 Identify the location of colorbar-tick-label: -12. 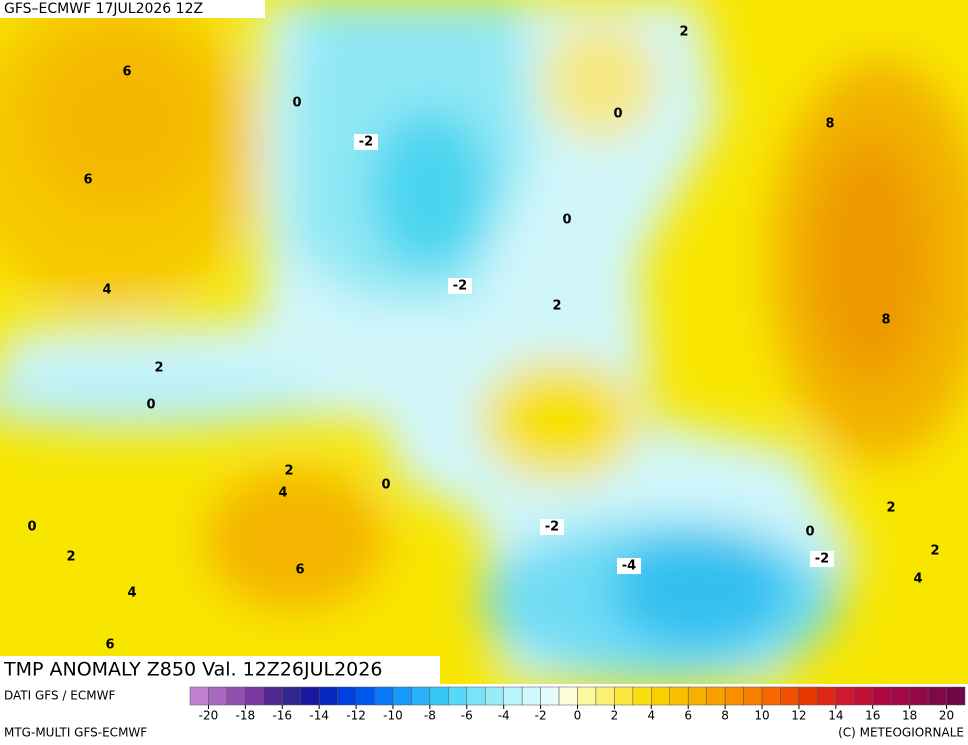
(356, 716).